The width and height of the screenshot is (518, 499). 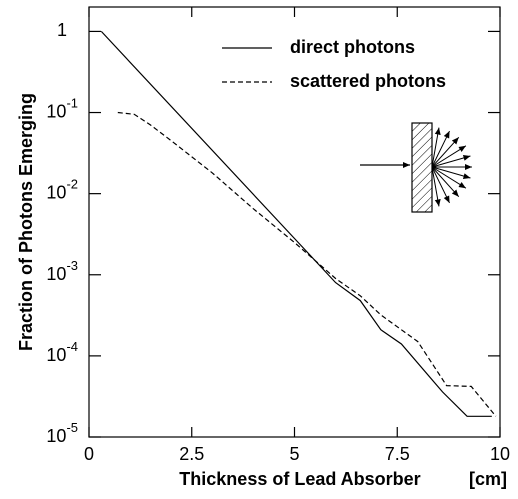 What do you see at coordinates (62, 270) in the screenshot?
I see `y-tick-label: 10⁻³` at bounding box center [62, 270].